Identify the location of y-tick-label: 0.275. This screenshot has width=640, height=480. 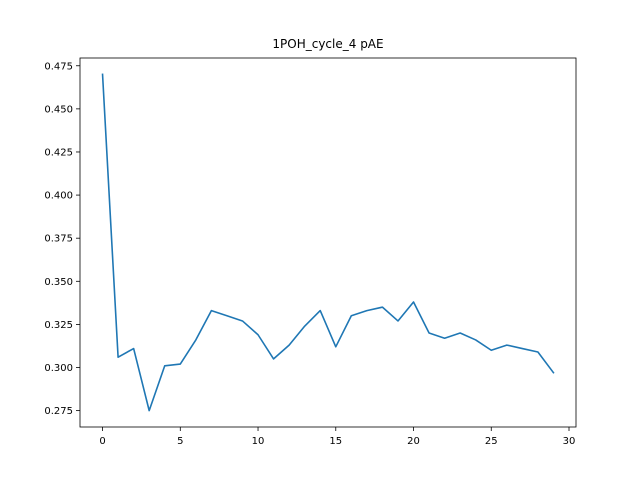
(58, 411).